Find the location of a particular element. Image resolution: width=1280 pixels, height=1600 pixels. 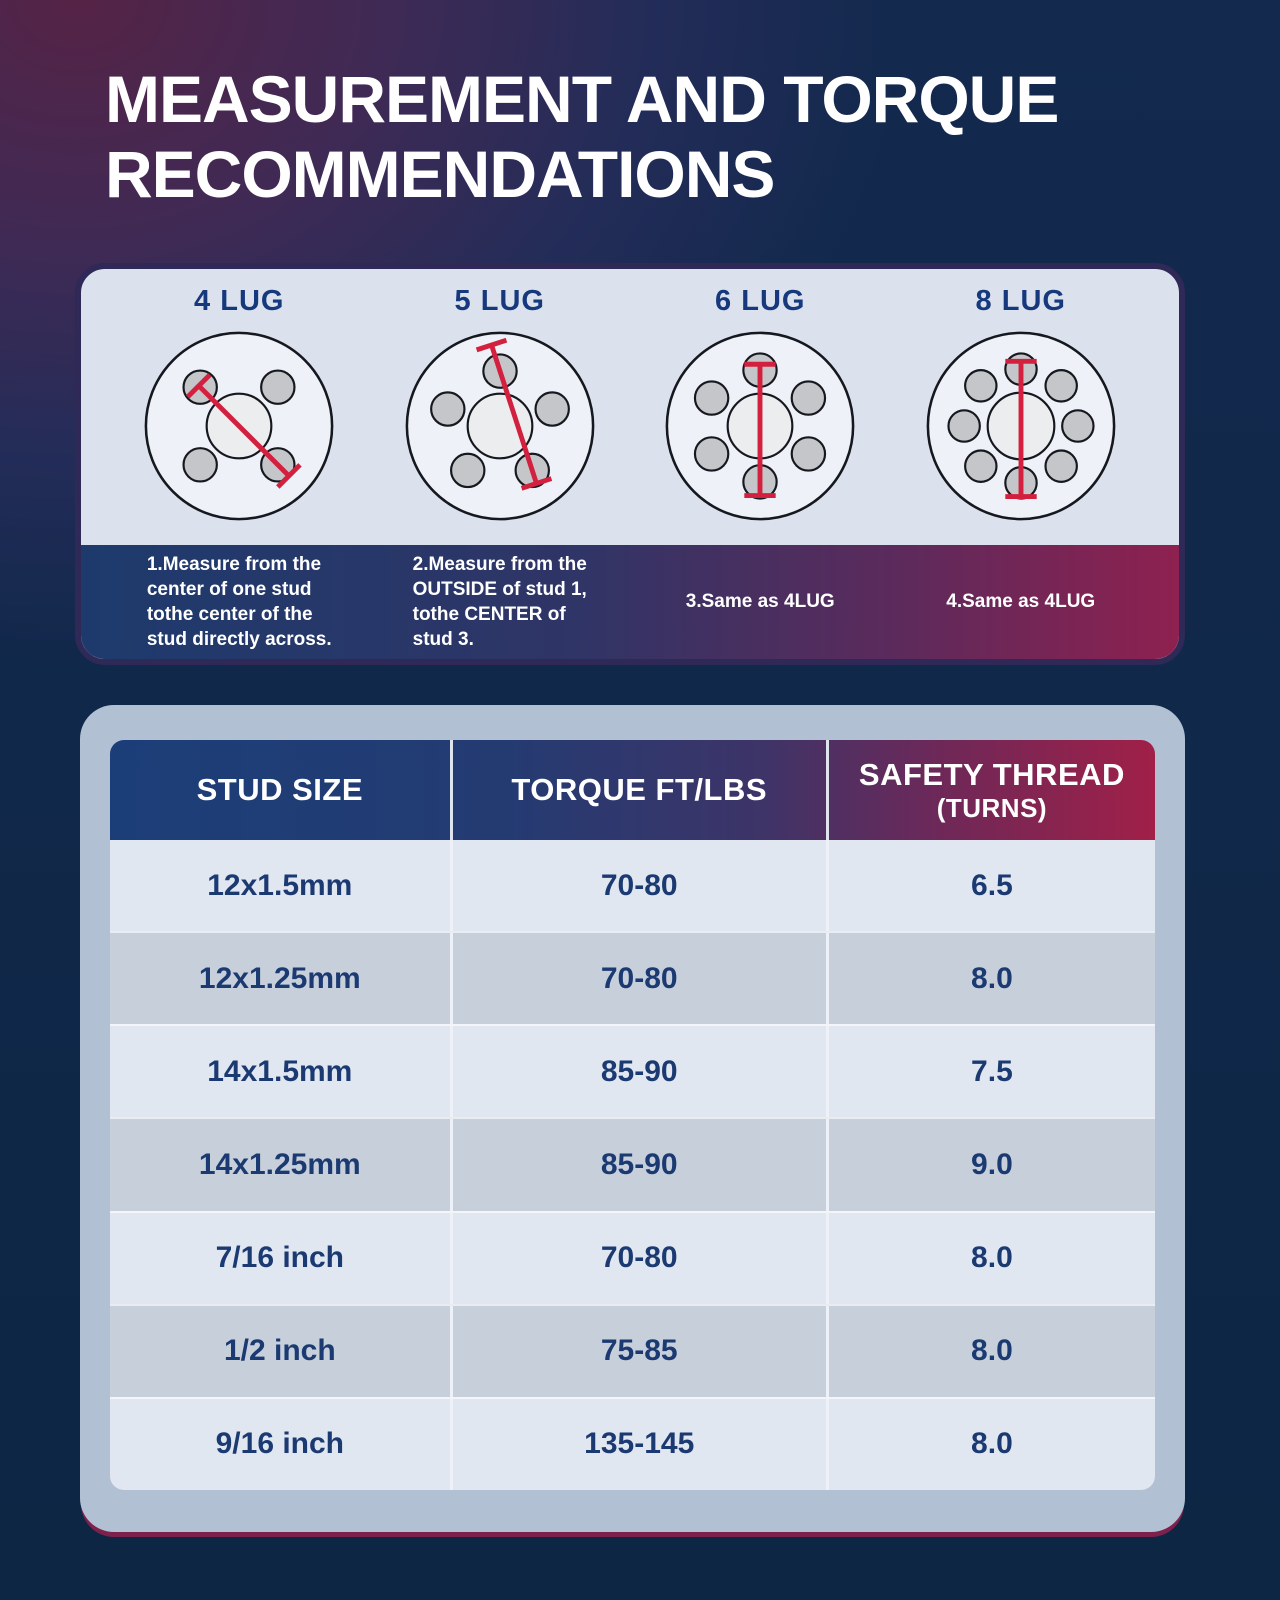

table-row: 7/16 inch 70-80 8.0 is located at coordinates (632, 1257).